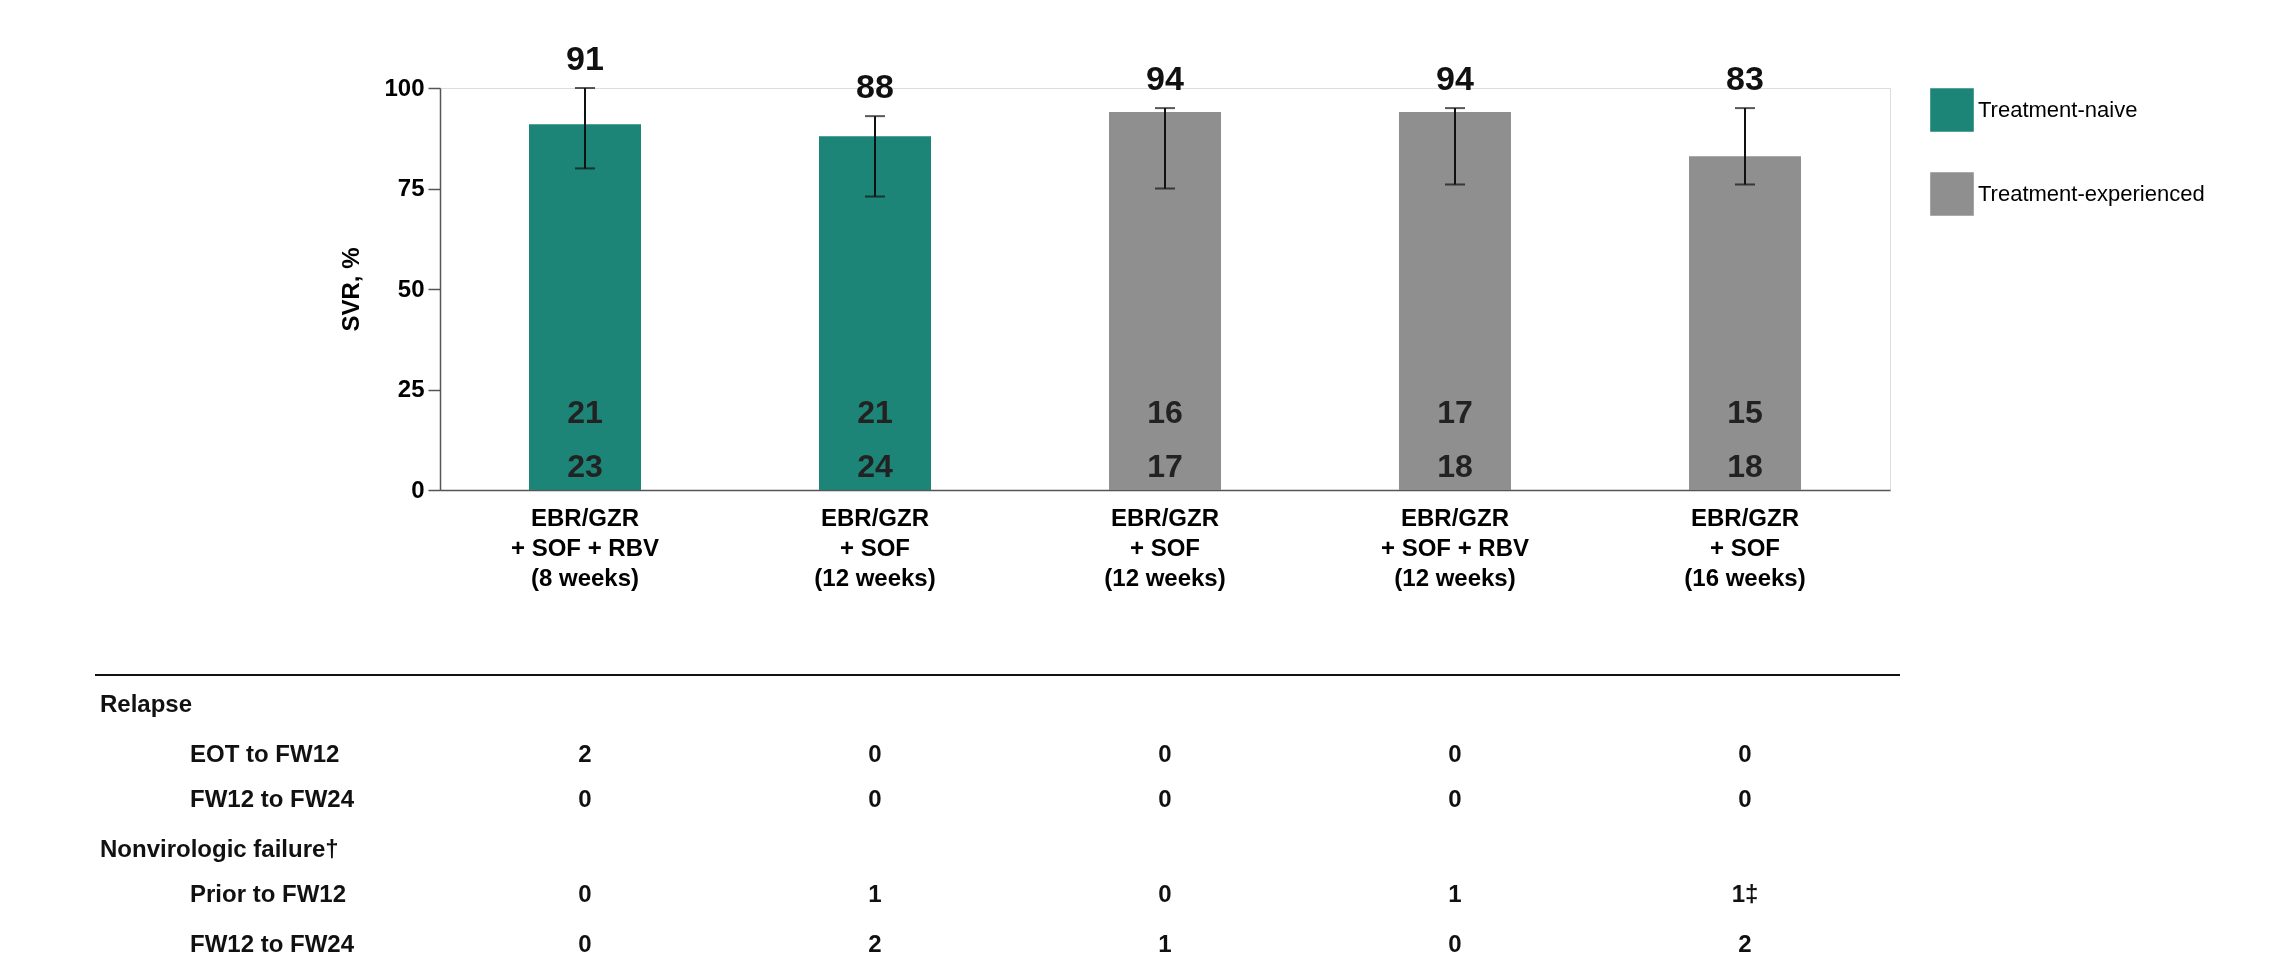 This screenshot has width=2284, height=968. I want to click on annotation: 24, so click(875, 466).